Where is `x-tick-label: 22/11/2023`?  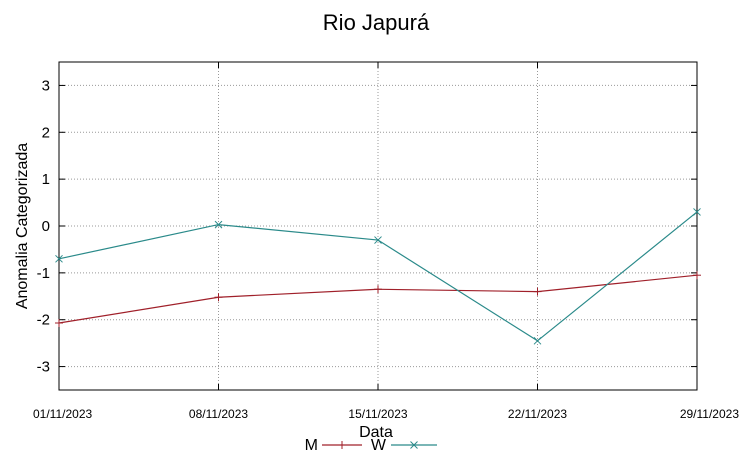 x-tick-label: 22/11/2023 is located at coordinates (537, 414).